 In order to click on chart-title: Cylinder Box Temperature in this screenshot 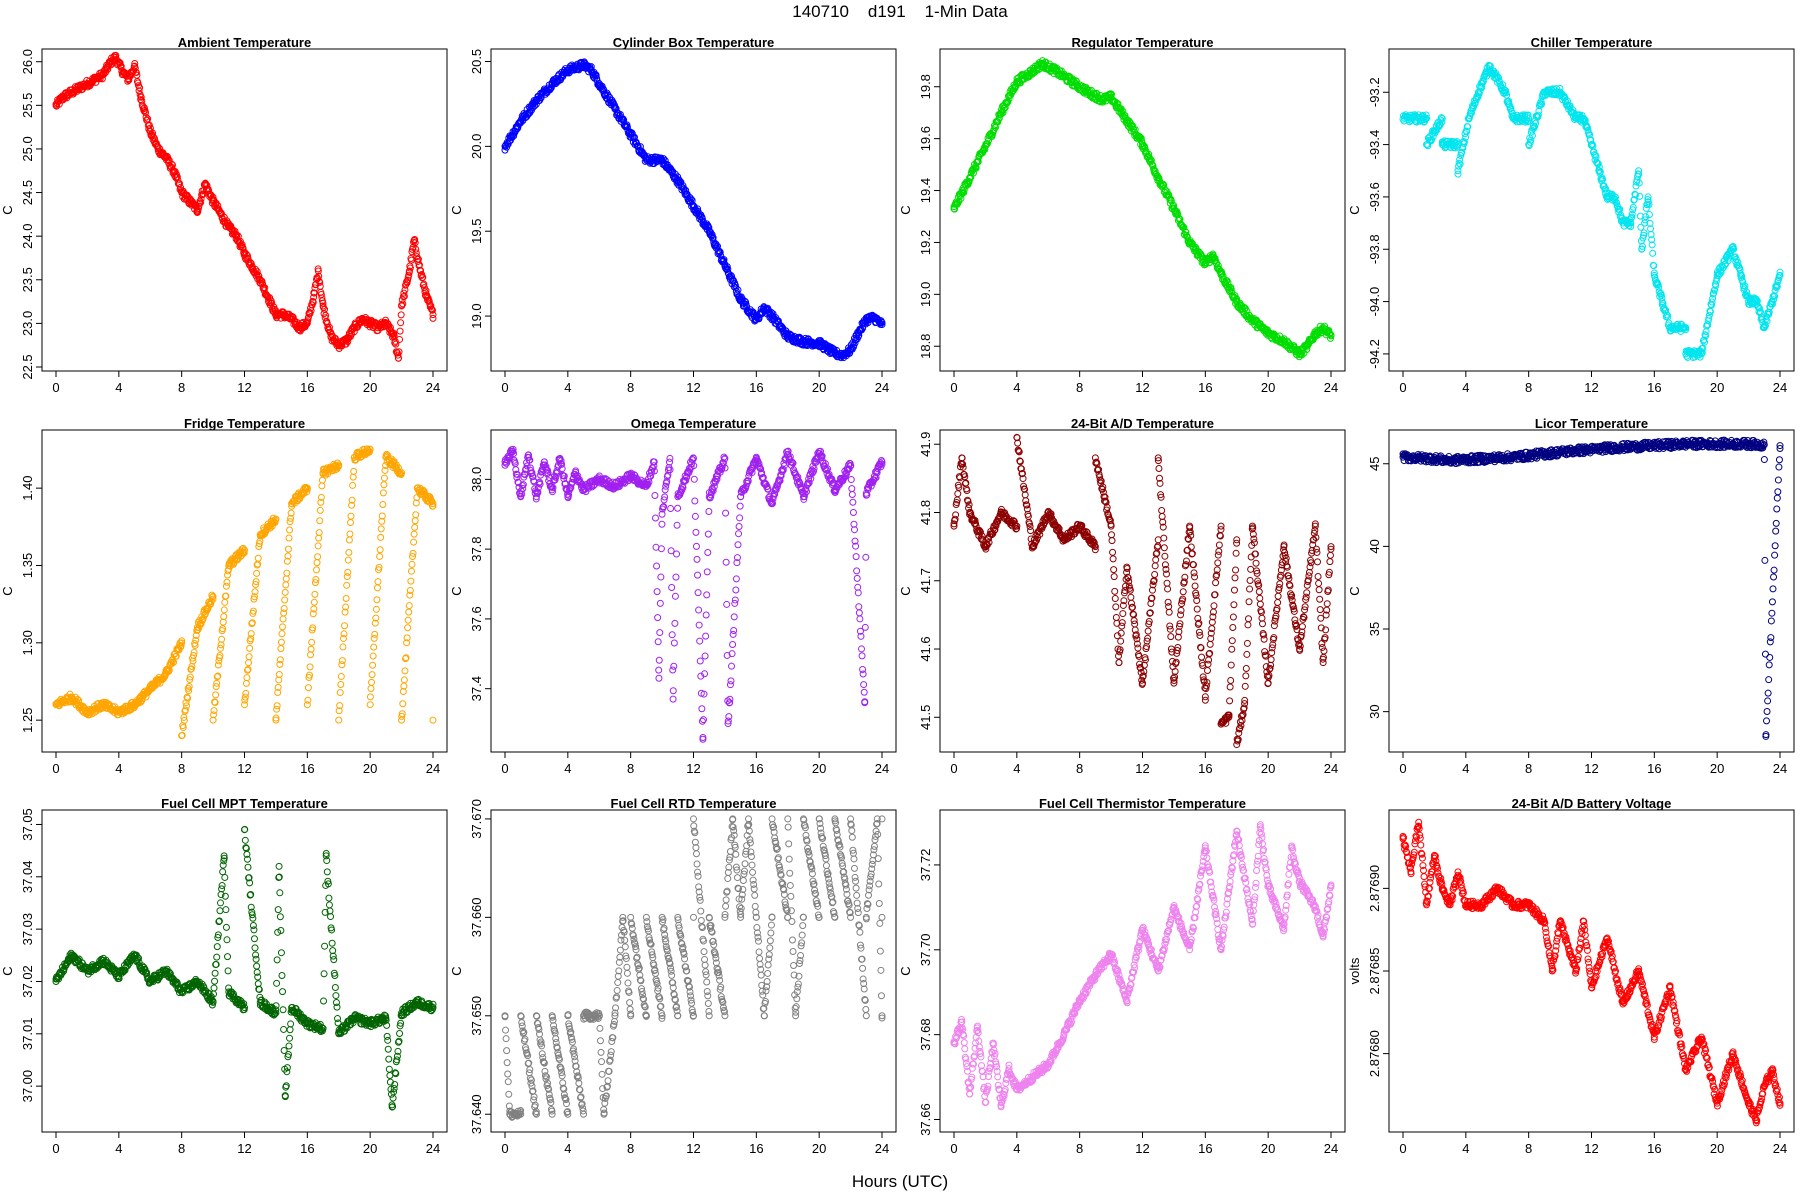, I will do `click(694, 42)`.